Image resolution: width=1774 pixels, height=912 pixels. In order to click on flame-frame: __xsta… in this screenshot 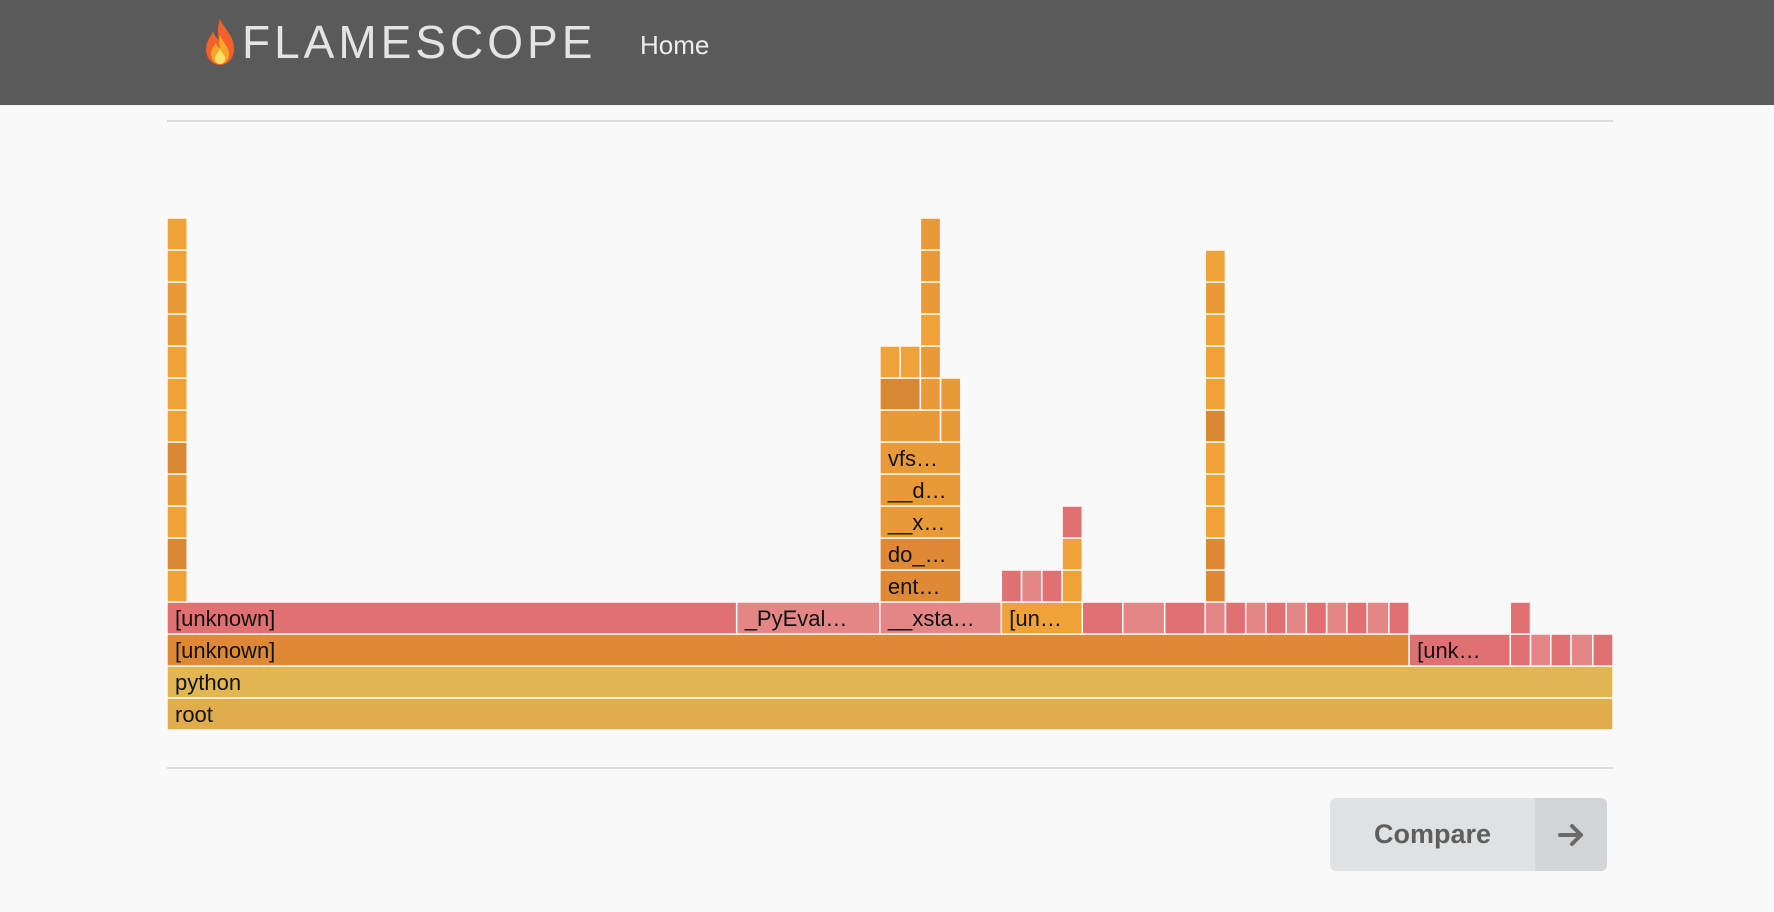, I will do `click(941, 618)`.